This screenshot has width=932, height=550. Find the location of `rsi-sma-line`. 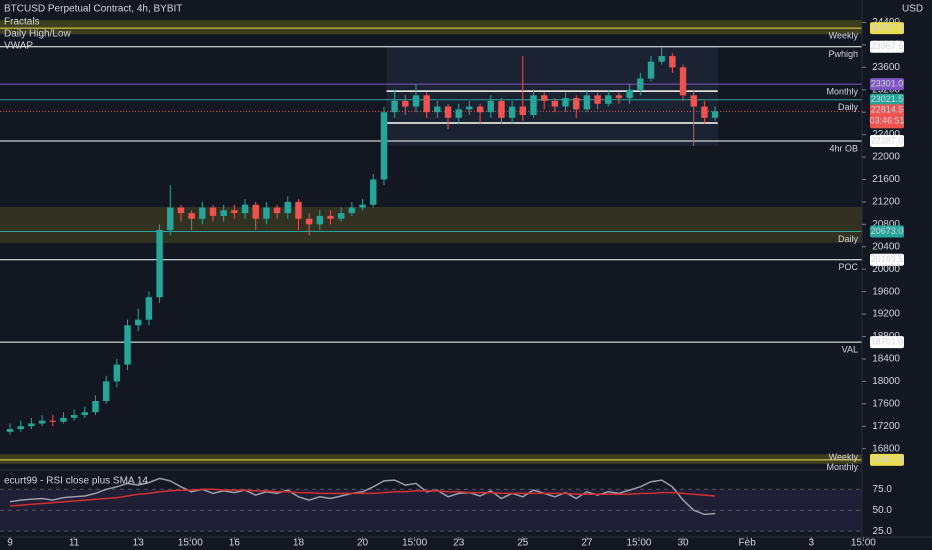

rsi-sma-line is located at coordinates (362, 497).